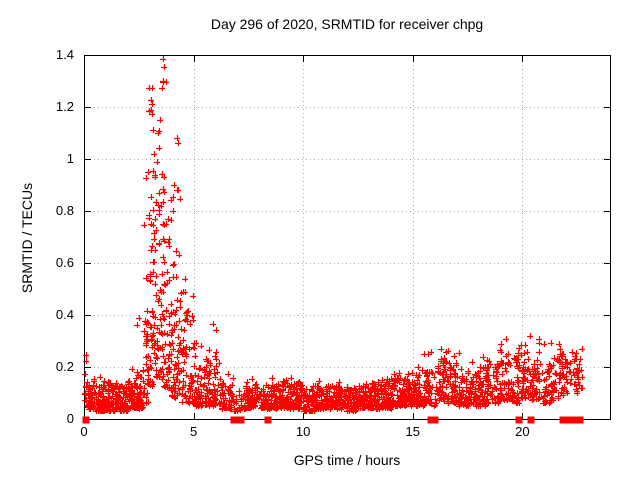 This screenshot has height=480, width=640. What do you see at coordinates (347, 460) in the screenshot?
I see `x-axis-label: GPS time / hours` at bounding box center [347, 460].